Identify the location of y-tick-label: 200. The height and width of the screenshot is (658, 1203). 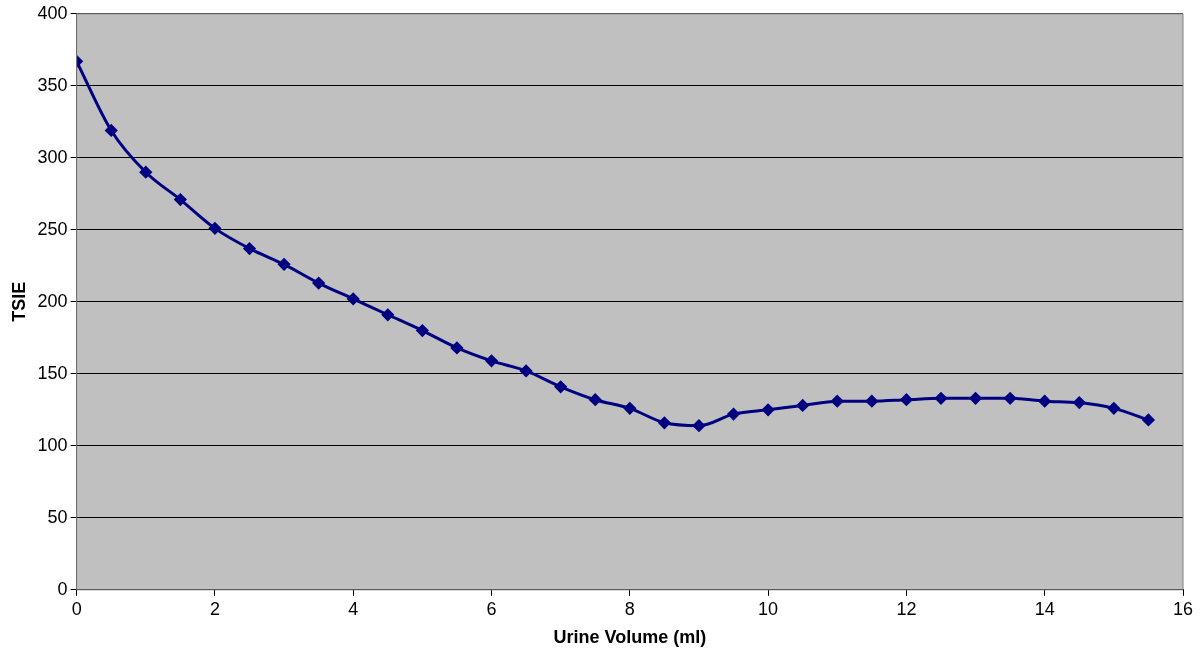
(52, 300).